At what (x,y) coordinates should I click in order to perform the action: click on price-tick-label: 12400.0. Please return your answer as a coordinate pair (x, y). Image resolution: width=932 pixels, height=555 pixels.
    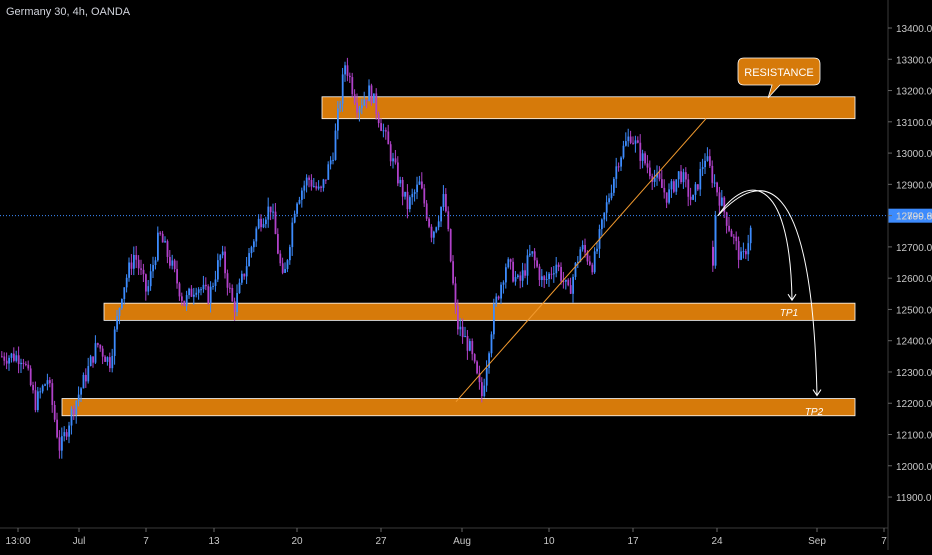
    Looking at the image, I should click on (914, 342).